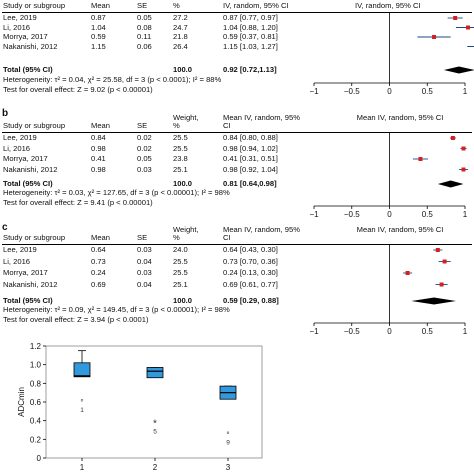  What do you see at coordinates (250, 36) in the screenshot?
I see `row-ci: 0.59 [0.37, 0.81]` at bounding box center [250, 36].